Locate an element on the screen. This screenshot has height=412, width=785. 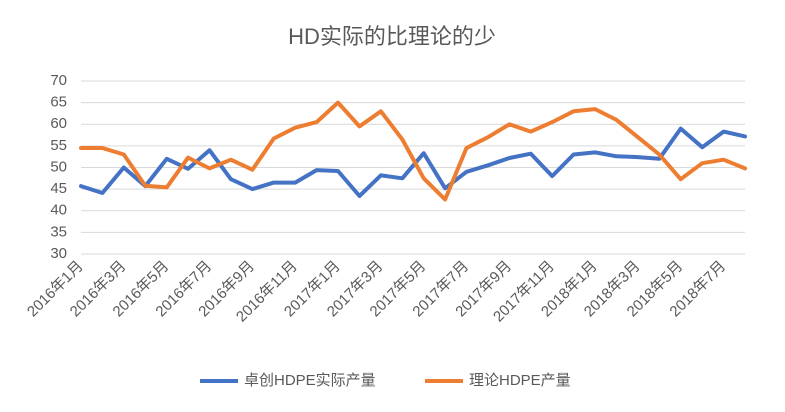
y-tick-label: 30 is located at coordinates (58, 253).